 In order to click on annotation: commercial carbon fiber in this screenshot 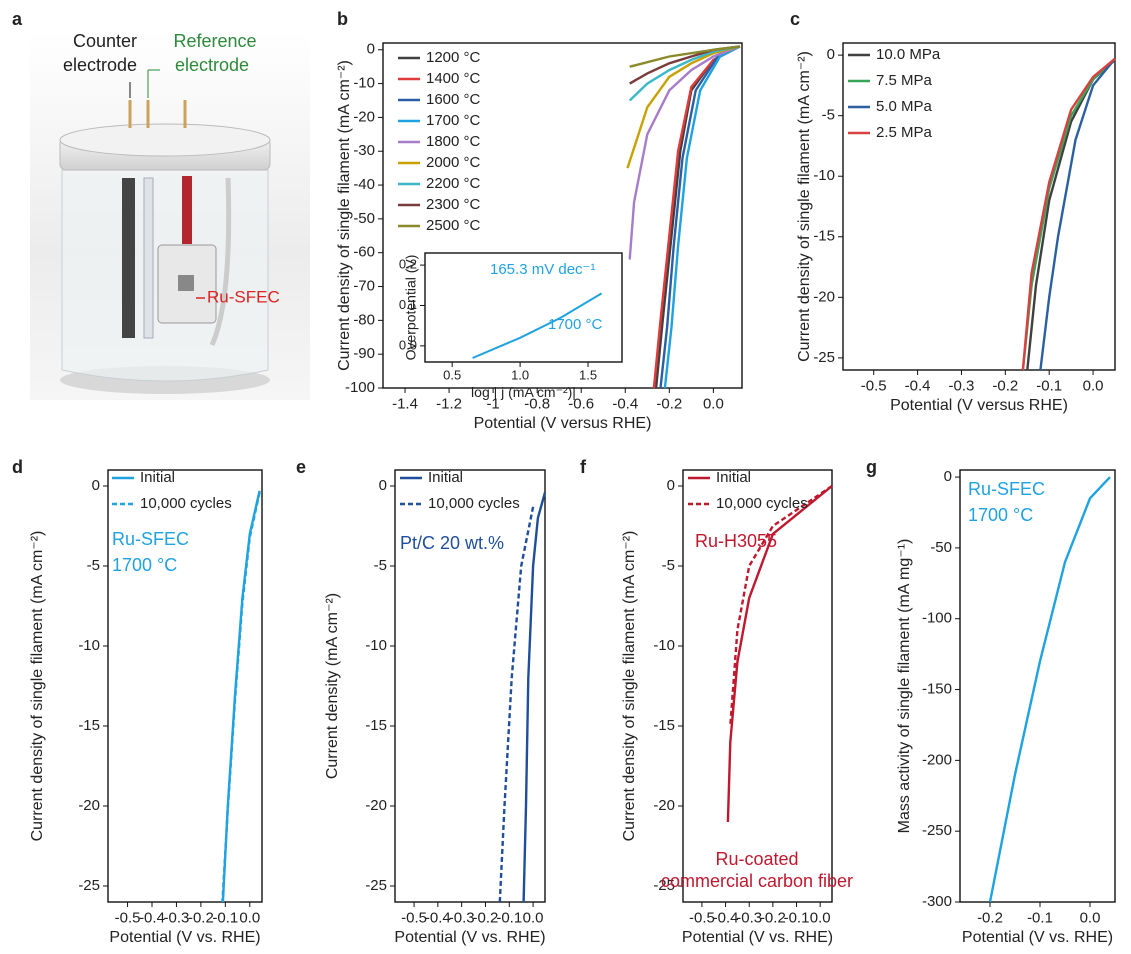, I will do `click(757, 881)`.